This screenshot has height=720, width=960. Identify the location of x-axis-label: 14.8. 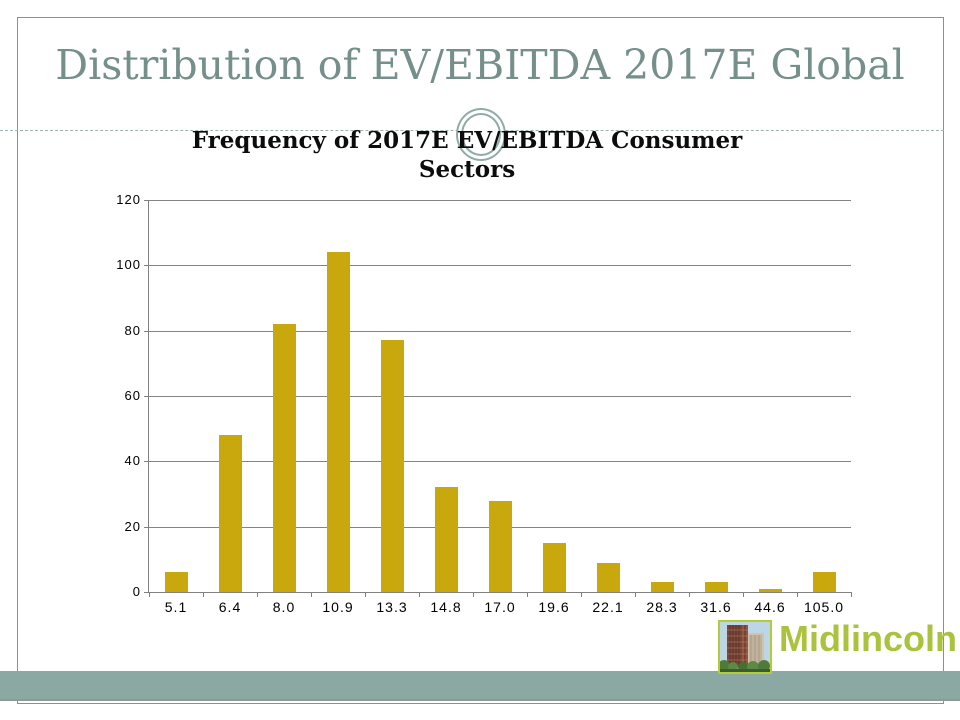
(446, 607).